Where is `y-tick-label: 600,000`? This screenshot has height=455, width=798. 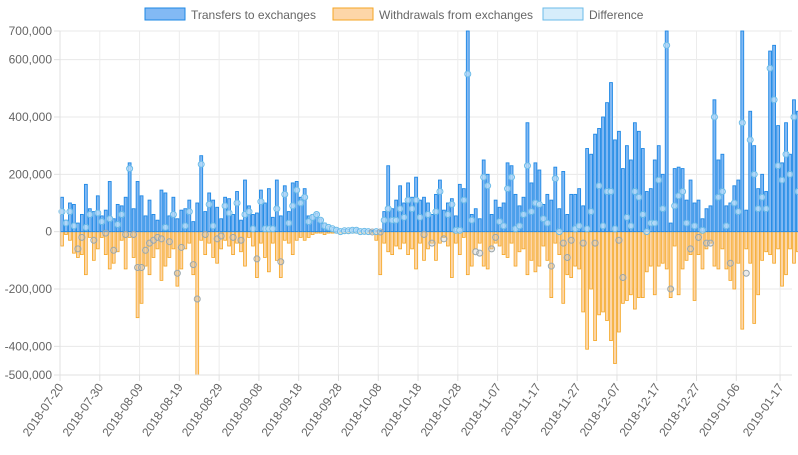
y-tick-label: 600,000 is located at coordinates (31, 60).